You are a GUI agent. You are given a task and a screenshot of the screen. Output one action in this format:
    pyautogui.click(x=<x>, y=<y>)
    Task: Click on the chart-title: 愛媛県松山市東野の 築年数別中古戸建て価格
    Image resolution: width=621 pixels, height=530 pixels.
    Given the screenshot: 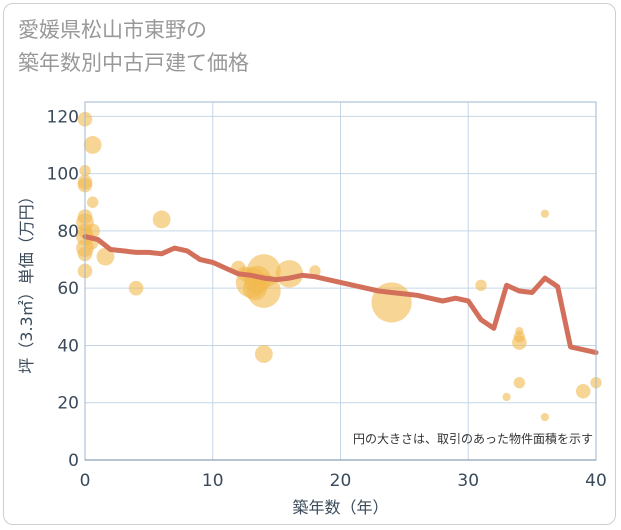 What is the action you would take?
    pyautogui.click(x=133, y=47)
    